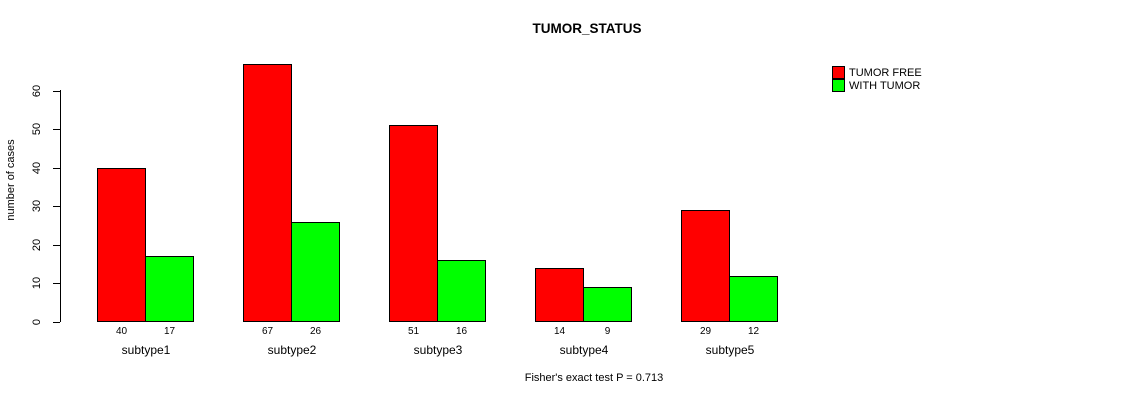 The height and width of the screenshot is (400, 1140). What do you see at coordinates (315, 272) in the screenshot?
I see `bar-with-tumor-subtype2` at bounding box center [315, 272].